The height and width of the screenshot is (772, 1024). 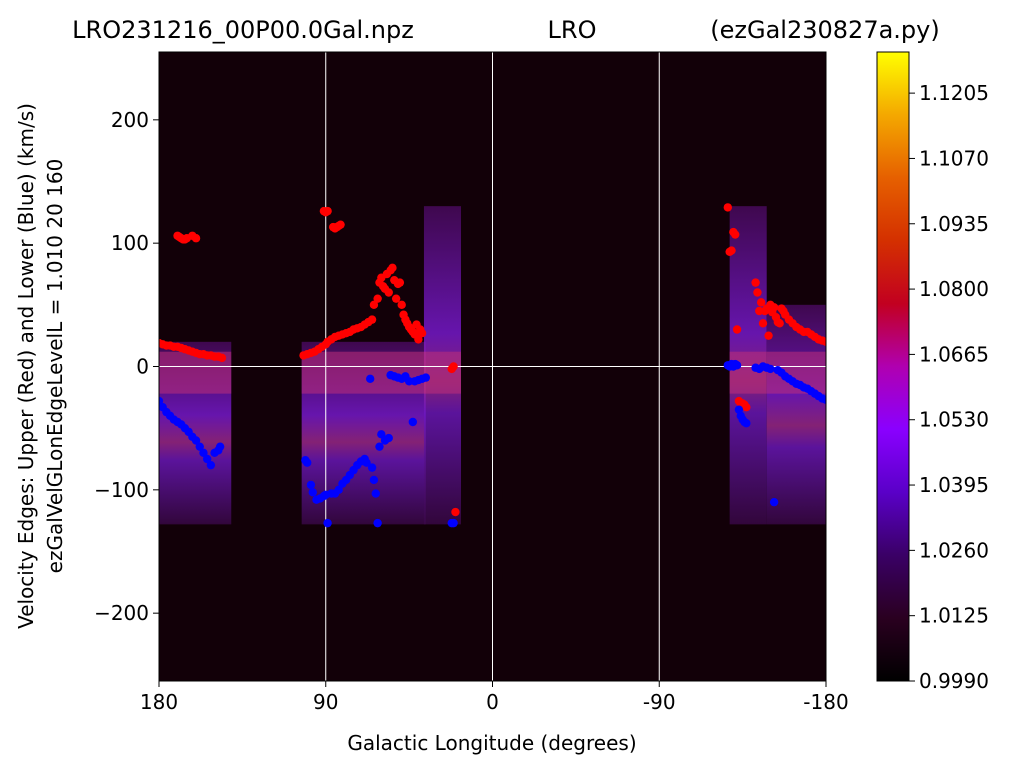 I want to click on colorbar, so click(x=893, y=366).